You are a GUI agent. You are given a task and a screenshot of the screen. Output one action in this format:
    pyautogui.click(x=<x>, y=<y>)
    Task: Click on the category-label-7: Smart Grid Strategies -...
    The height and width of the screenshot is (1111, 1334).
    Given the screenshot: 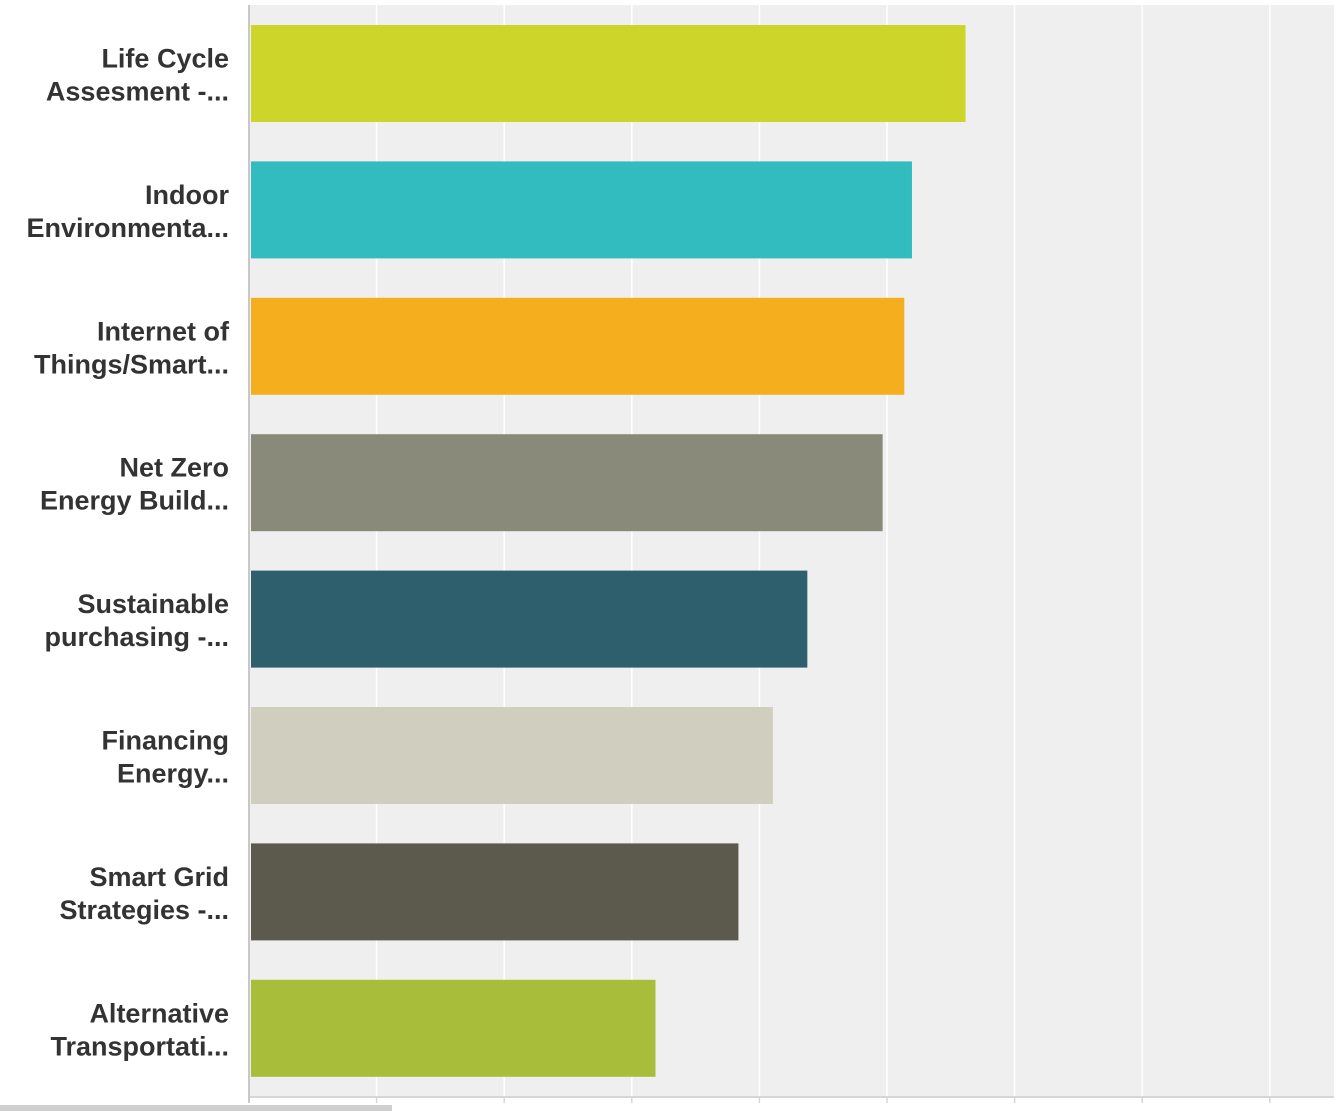 What is the action you would take?
    pyautogui.click(x=144, y=893)
    